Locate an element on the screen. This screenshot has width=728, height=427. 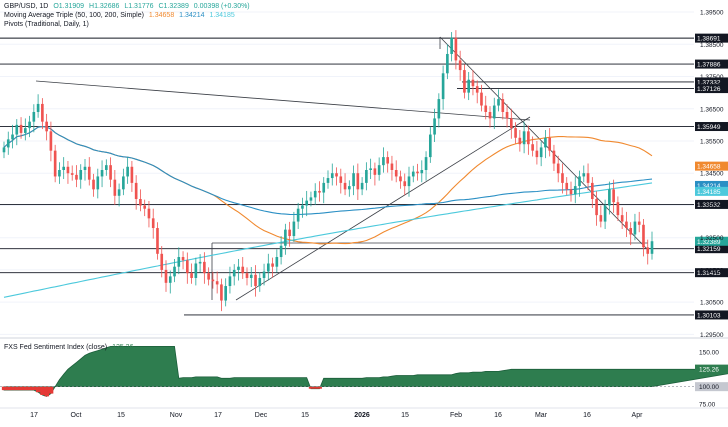
sentiment-area is located at coordinates (365, 371).